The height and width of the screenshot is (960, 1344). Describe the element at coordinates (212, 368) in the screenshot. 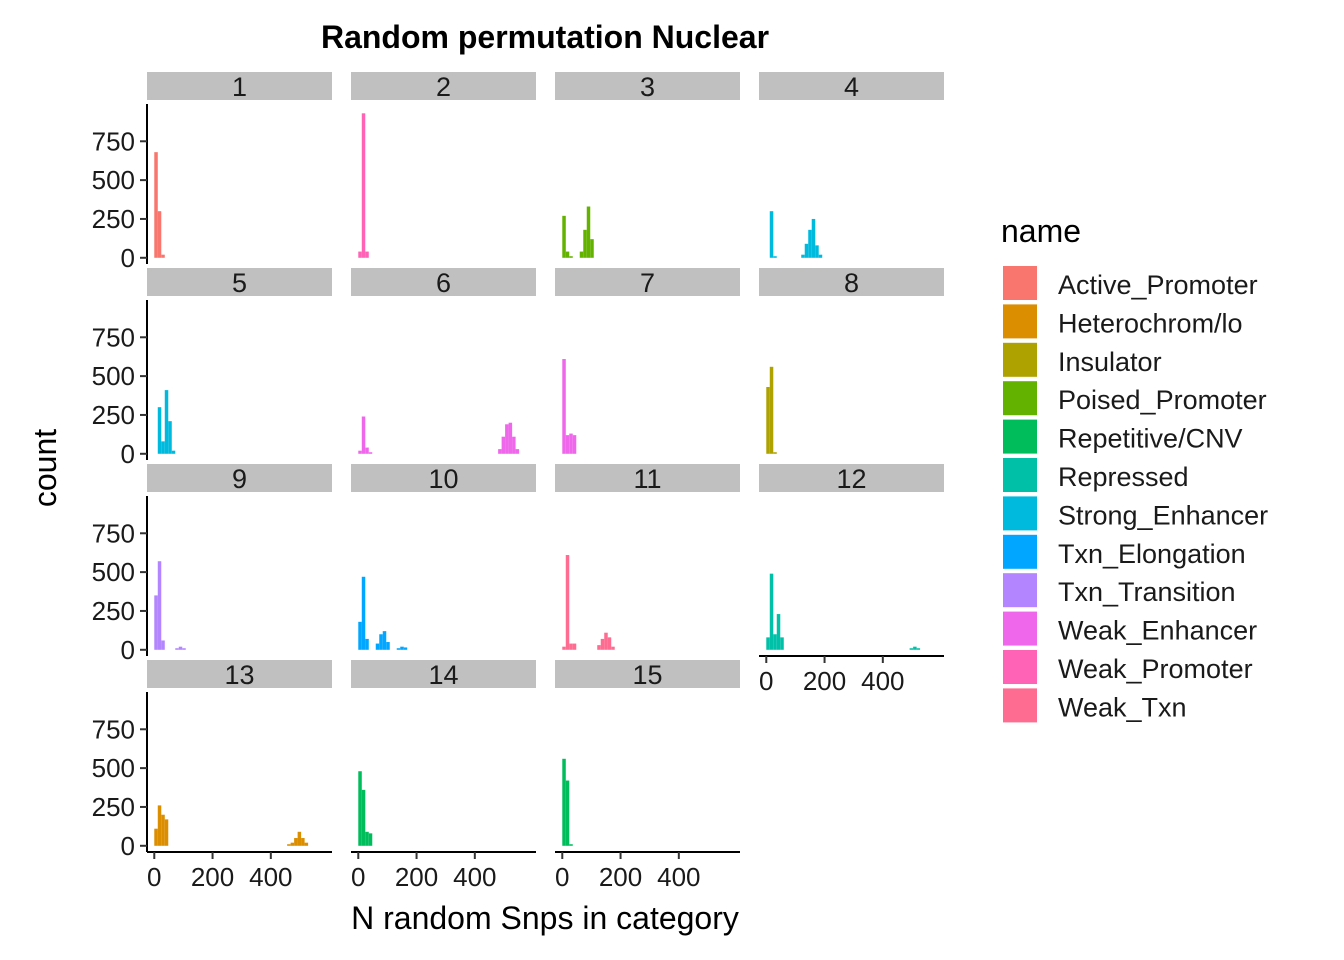

I see `facet-panel-5: 5 0 250 500 750` at that location.